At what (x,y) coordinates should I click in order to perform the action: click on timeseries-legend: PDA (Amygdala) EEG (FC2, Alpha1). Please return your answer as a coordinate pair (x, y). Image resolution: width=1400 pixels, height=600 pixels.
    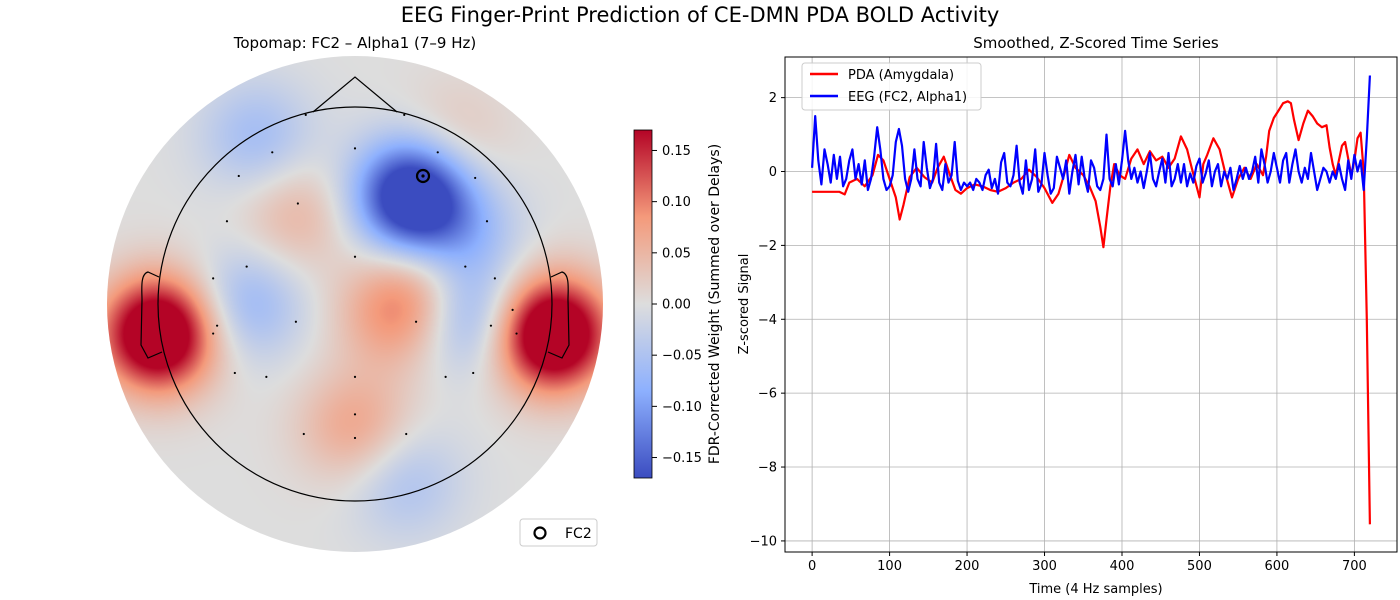
    Looking at the image, I should click on (891, 86).